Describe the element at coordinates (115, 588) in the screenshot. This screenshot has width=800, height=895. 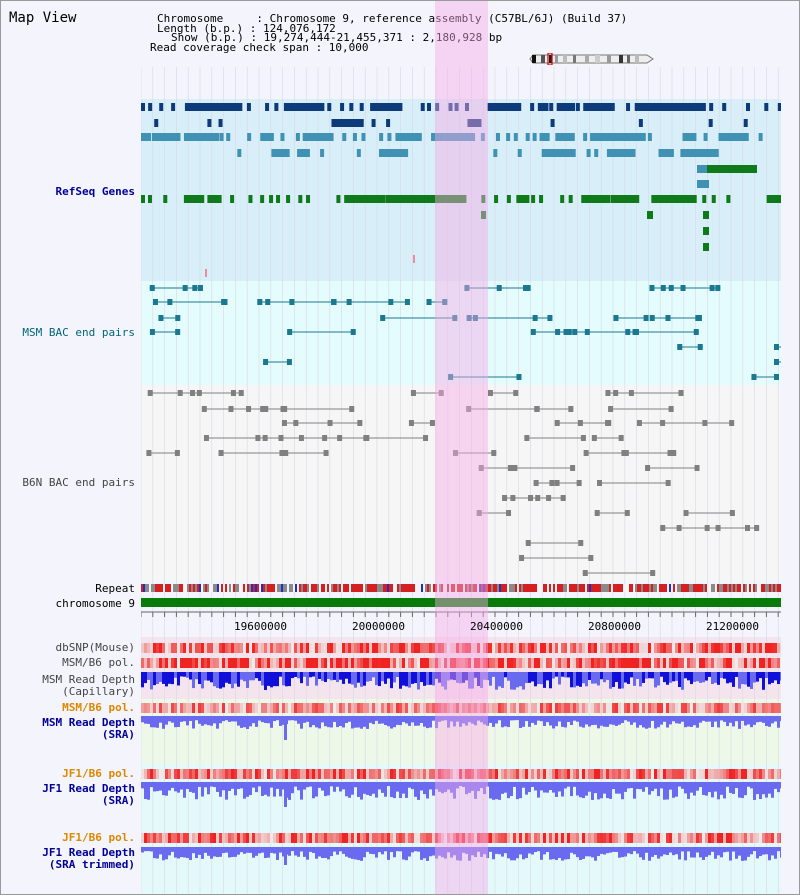
I see `track-label-repeat: Repeat` at that location.